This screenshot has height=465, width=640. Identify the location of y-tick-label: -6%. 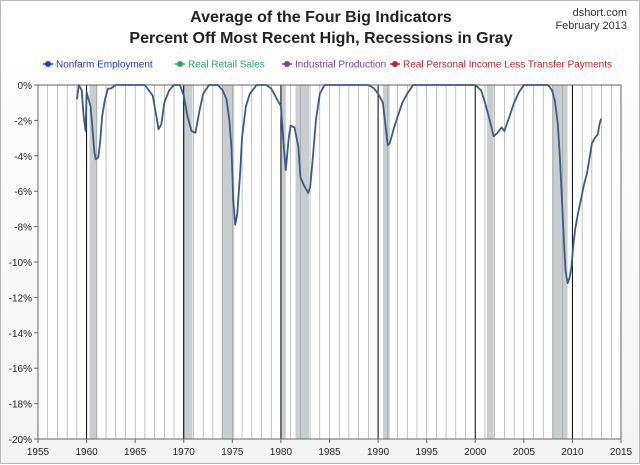
(23, 192).